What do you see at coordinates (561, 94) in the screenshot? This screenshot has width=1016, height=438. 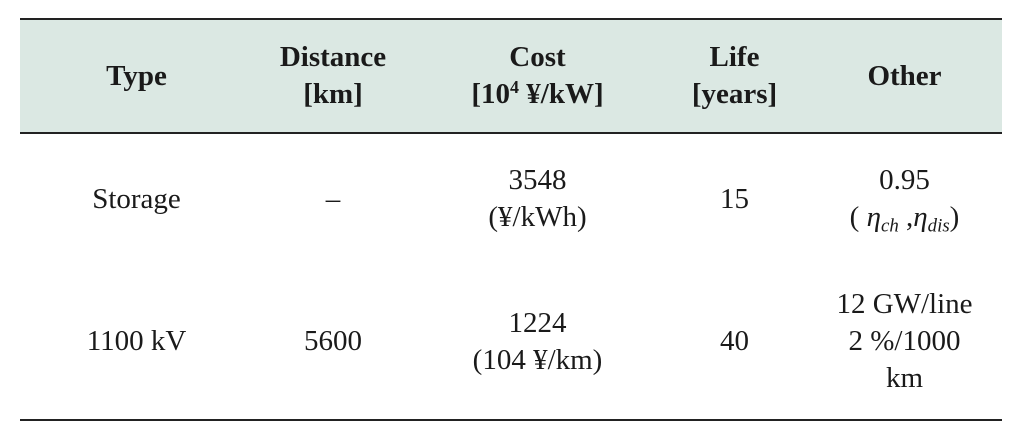 I see `header-cost-unit-suffix: ¥/kW]` at bounding box center [561, 94].